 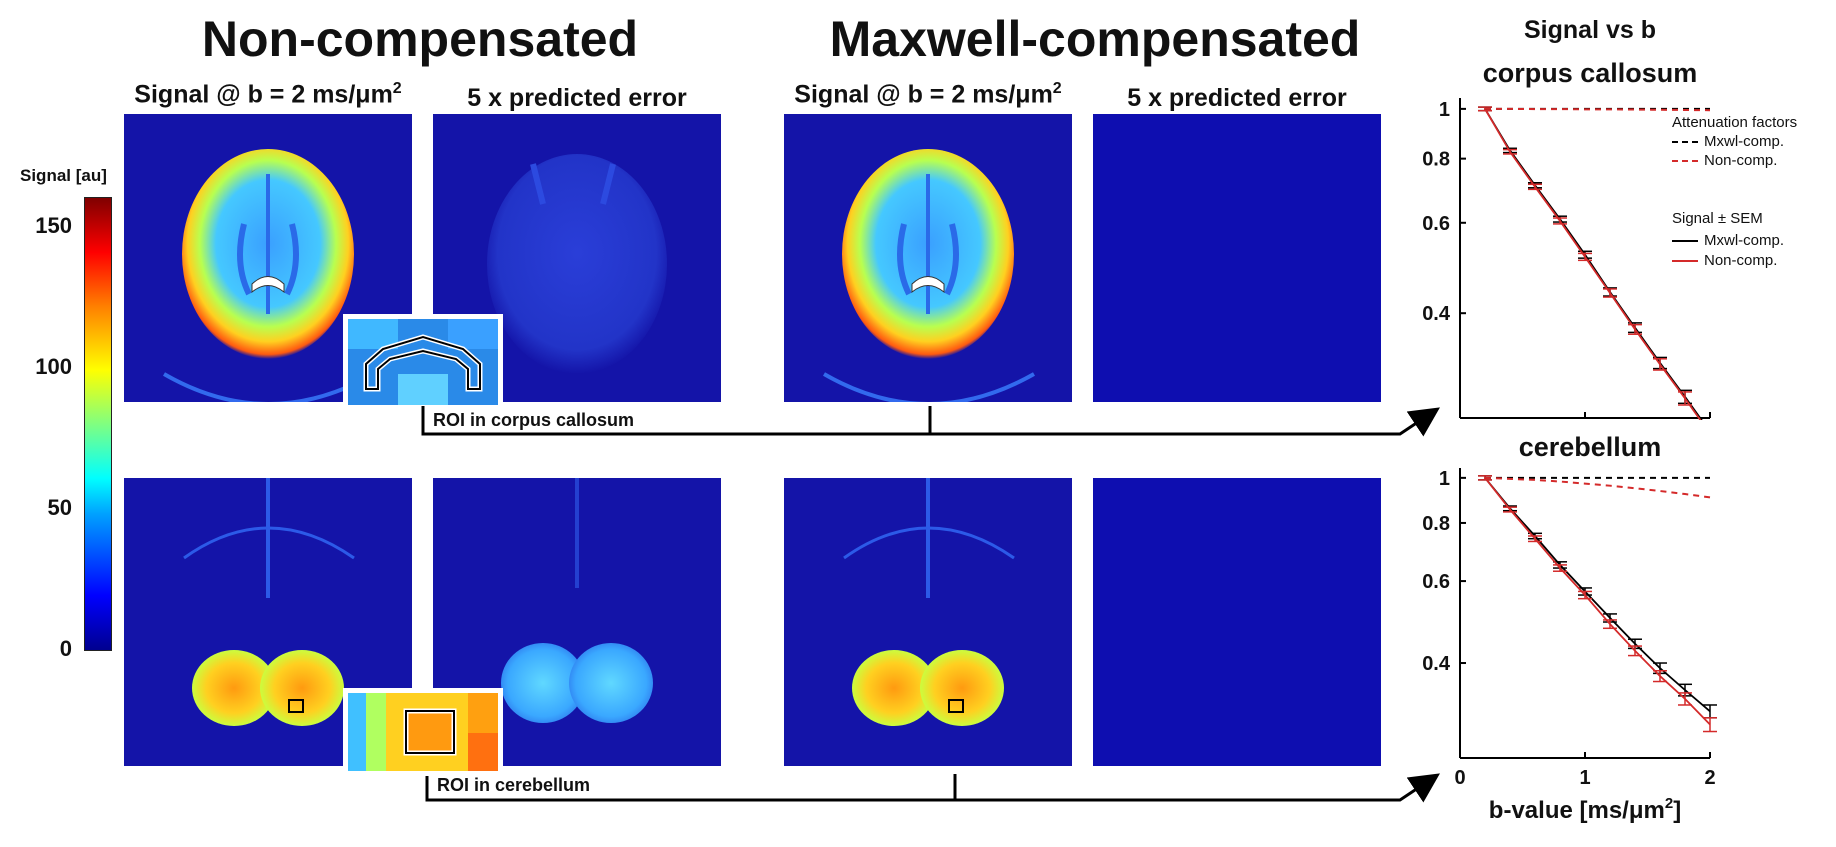 I want to click on legend-signal-title: Signal ± SEM, so click(x=1717, y=218).